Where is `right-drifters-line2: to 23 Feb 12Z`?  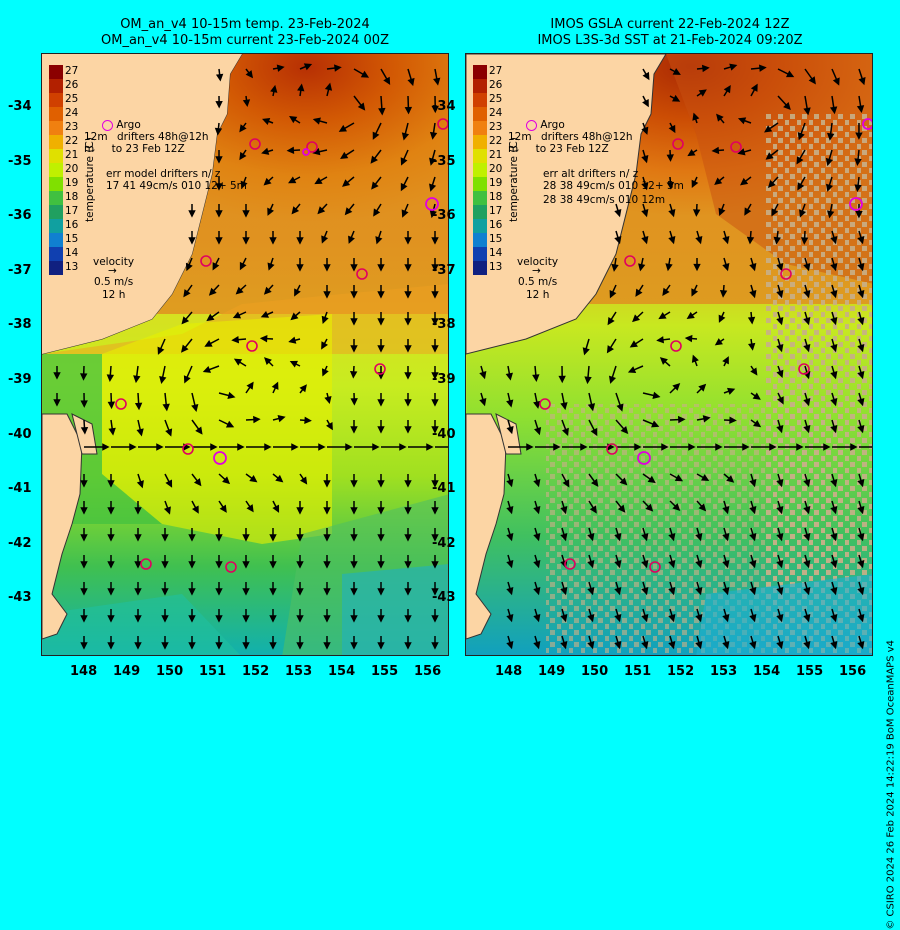 right-drifters-line2: to 23 Feb 12Z is located at coordinates (572, 149).